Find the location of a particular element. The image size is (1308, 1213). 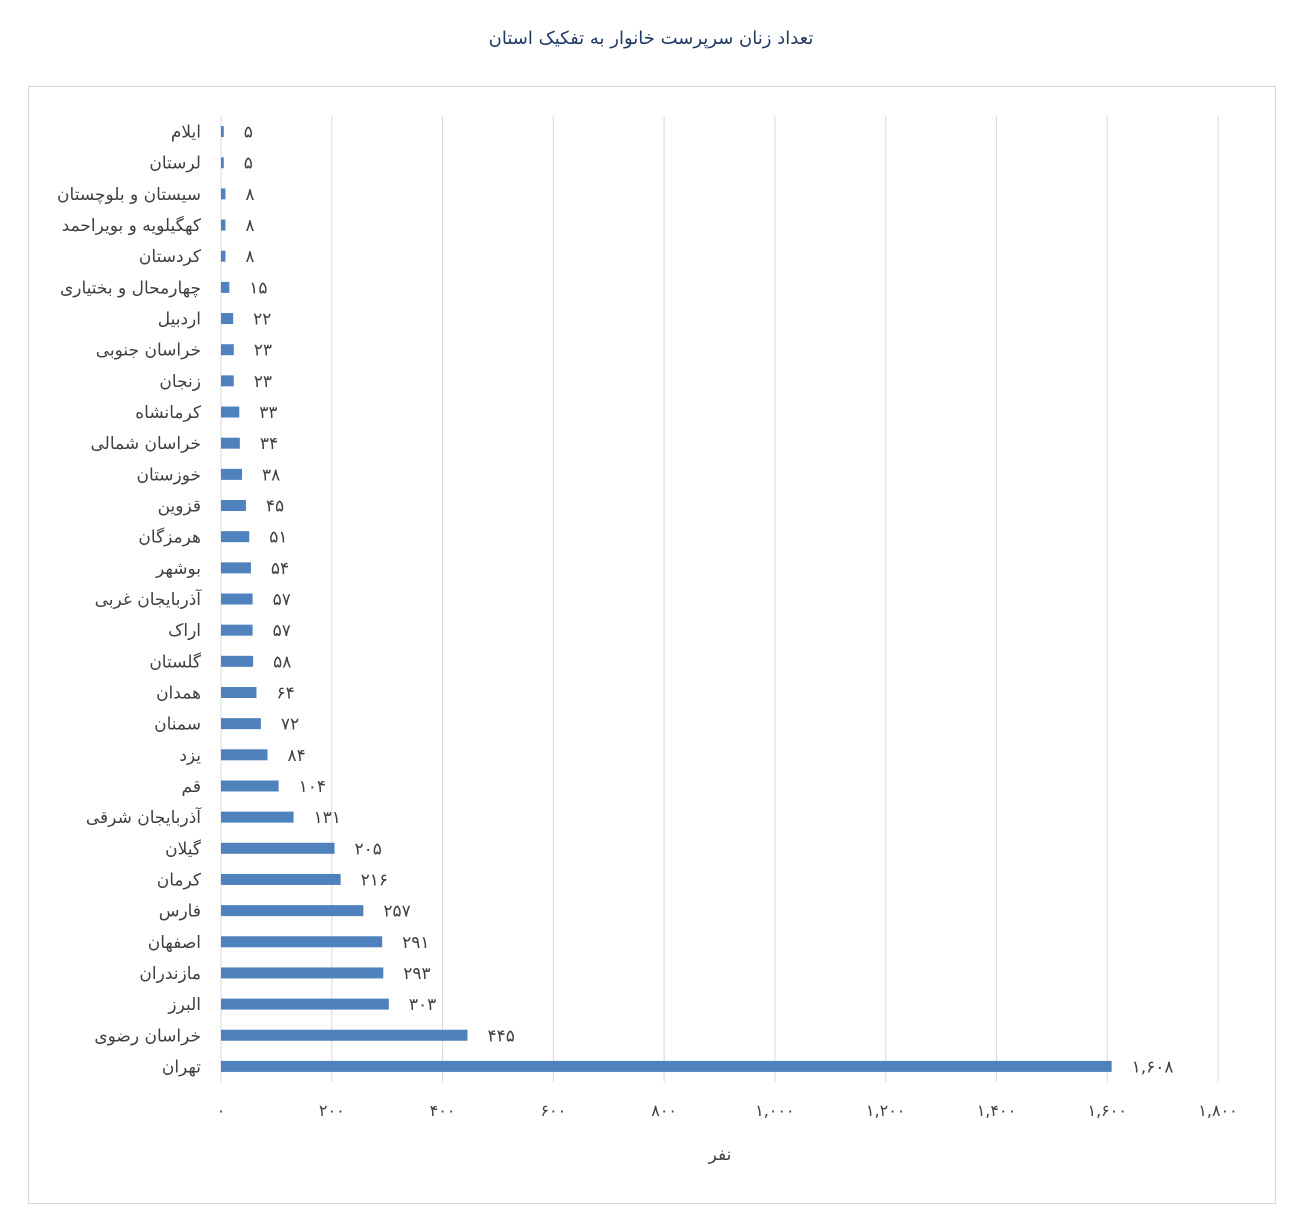

data-label: ۱۵ is located at coordinates (258, 288).